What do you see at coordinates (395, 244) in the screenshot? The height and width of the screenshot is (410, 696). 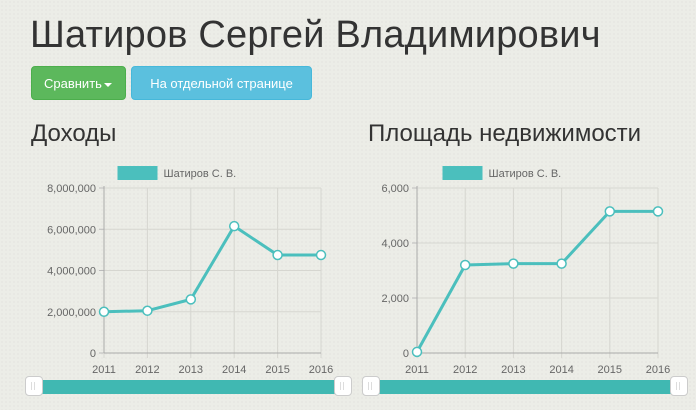 I see `y-tick-label: 4,000` at bounding box center [395, 244].